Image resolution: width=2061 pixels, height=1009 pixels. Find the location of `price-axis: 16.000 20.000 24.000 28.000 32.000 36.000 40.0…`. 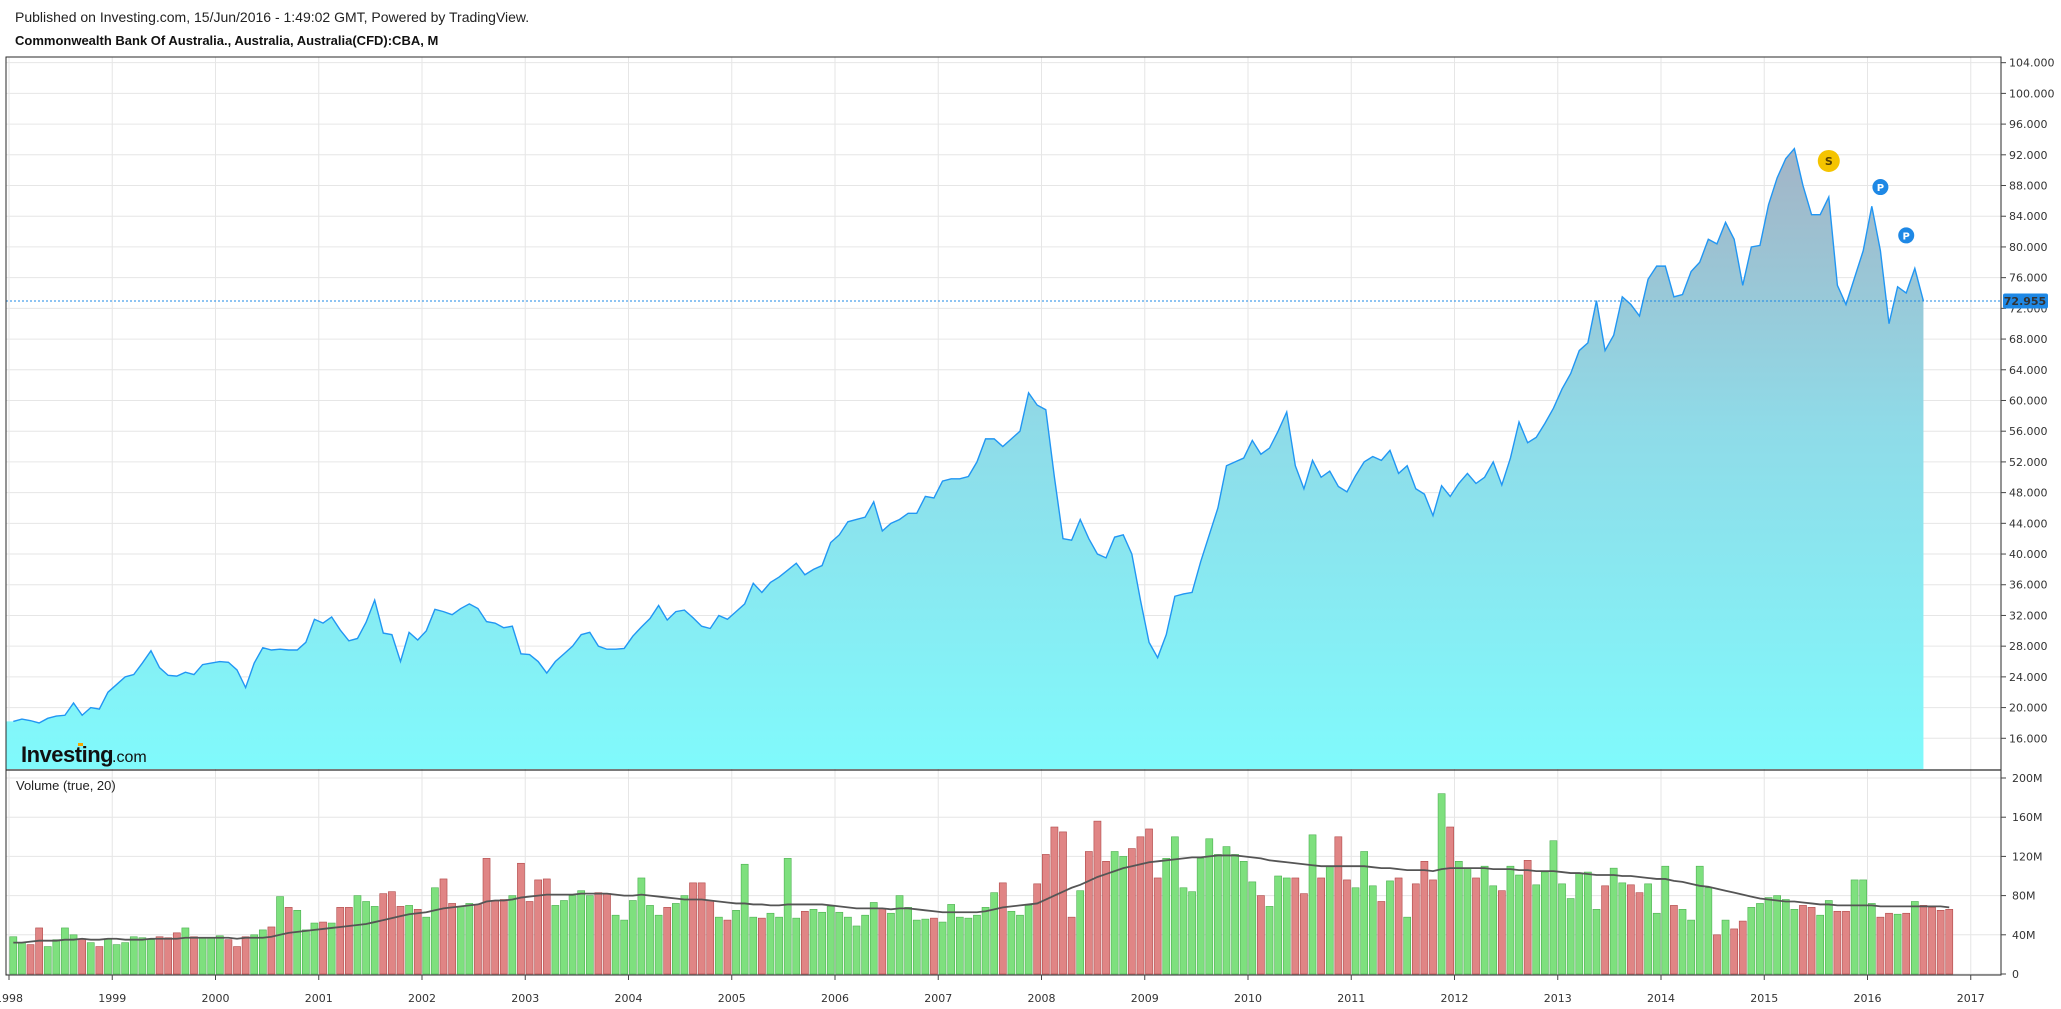

price-axis: 16.000 20.000 24.000 28.000 32.000 36.000 40.0… is located at coordinates (2028, 401).